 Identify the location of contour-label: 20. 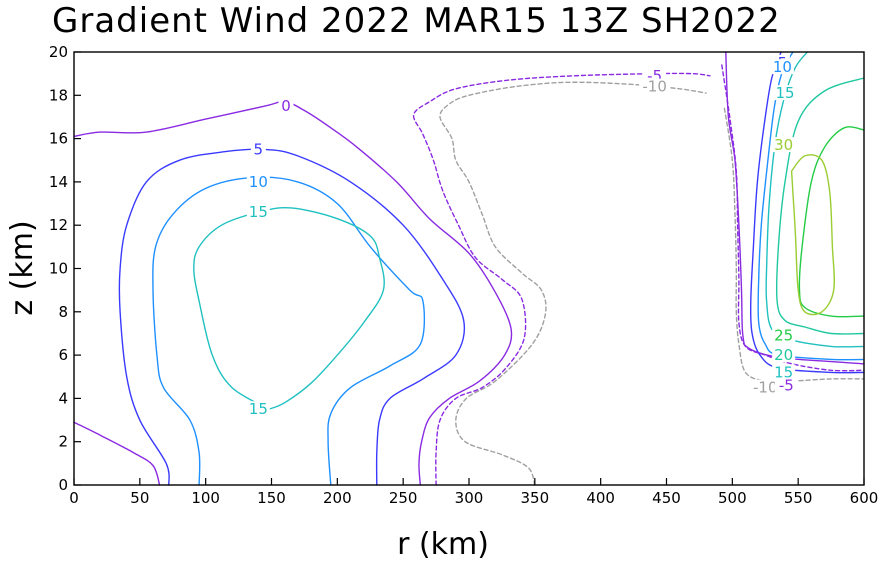
(783, 355).